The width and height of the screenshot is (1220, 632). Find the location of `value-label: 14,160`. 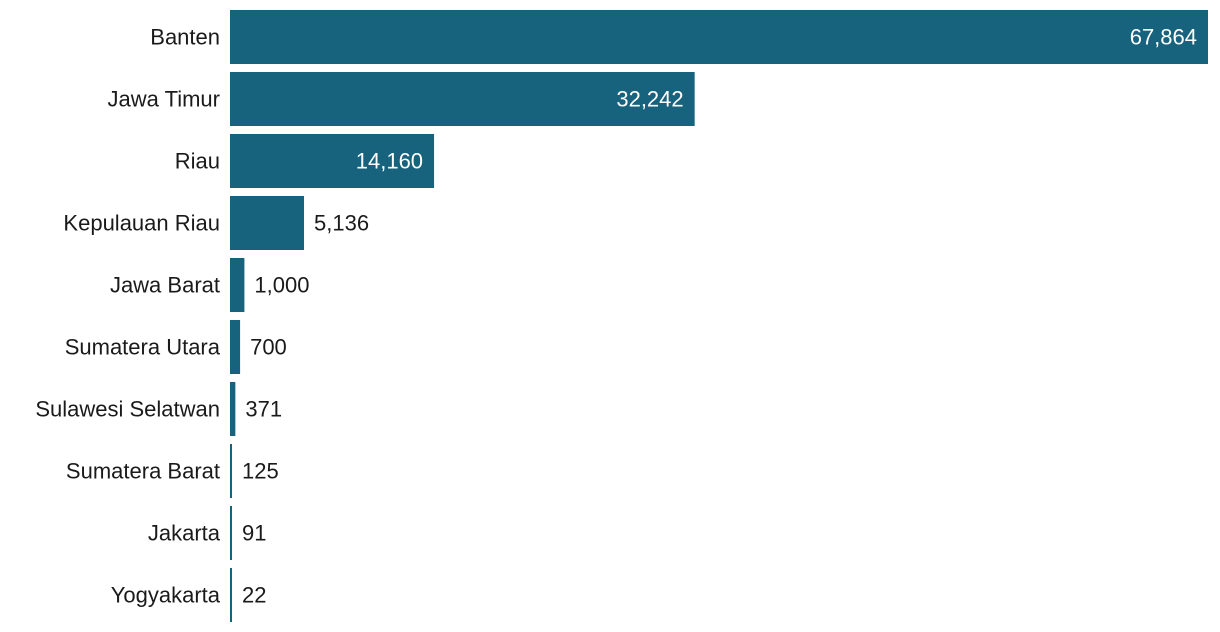

value-label: 14,160 is located at coordinates (389, 161).